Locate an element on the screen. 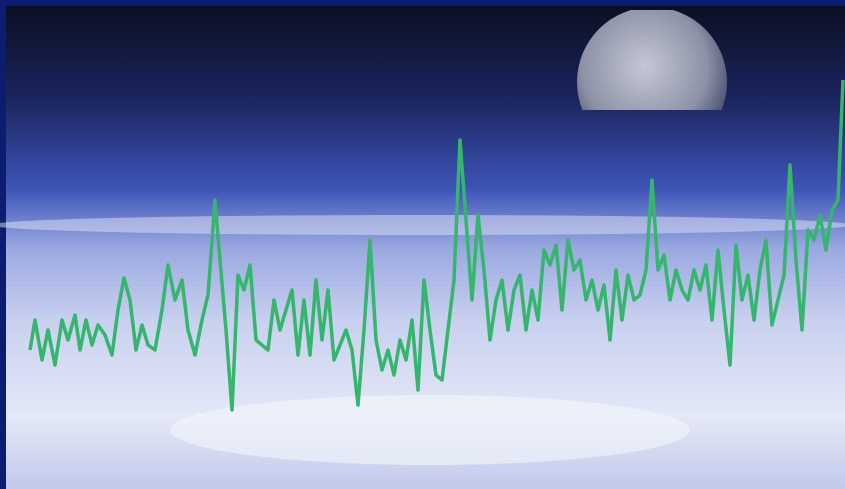 The height and width of the screenshot is (489, 845). cloud is located at coordinates (430, 430).